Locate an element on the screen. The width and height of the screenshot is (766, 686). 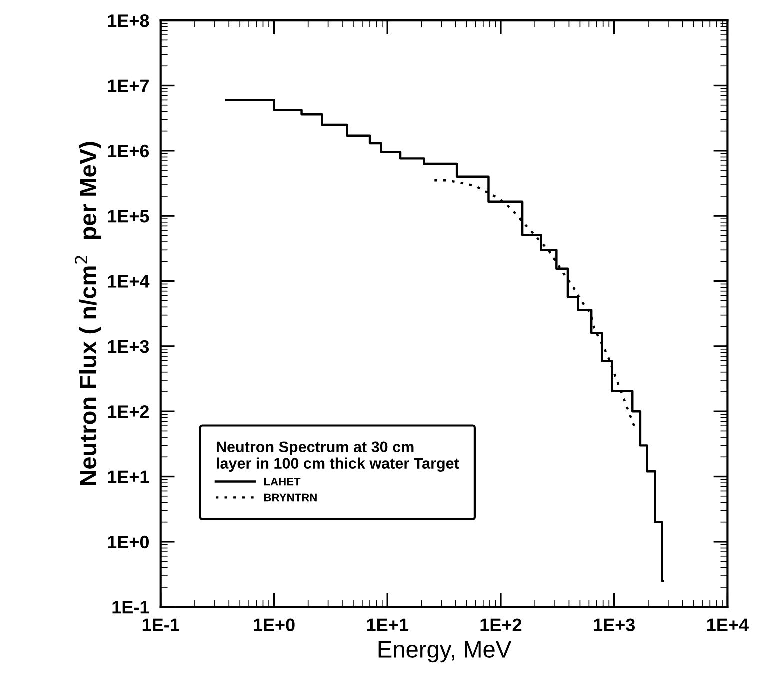
y-axis-title: Neutron Flux ( n/cm$^{2}$ per MeV) is located at coordinates (88, 314).